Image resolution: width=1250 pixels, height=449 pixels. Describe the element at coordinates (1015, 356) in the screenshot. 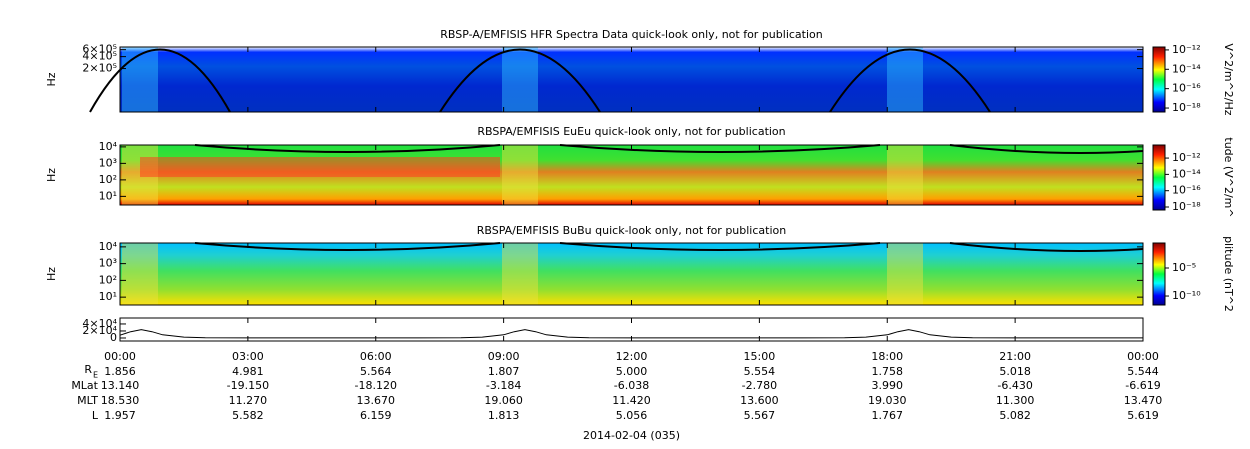

I see `x-tick-label: 21:00` at that location.